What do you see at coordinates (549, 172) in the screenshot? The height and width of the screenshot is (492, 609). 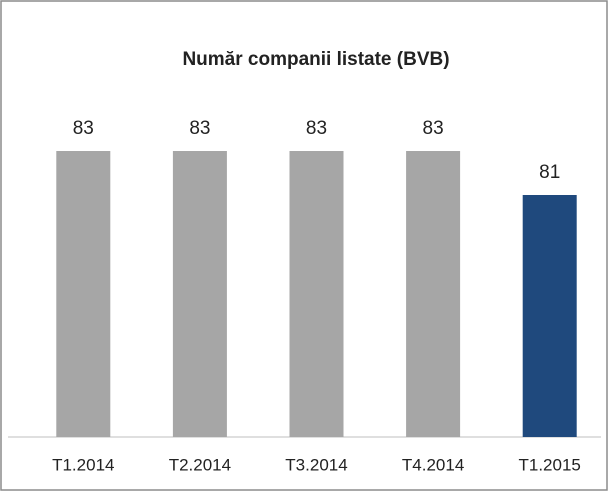 I see `value-label: 81` at bounding box center [549, 172].